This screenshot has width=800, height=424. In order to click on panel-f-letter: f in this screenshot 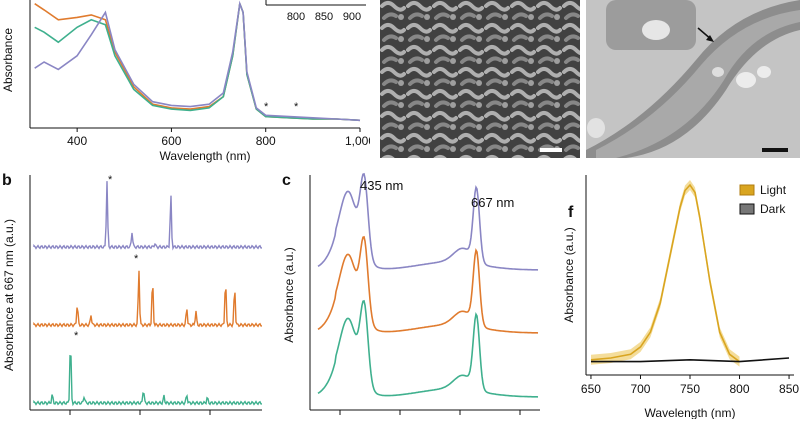, I will do `click(571, 212)`.